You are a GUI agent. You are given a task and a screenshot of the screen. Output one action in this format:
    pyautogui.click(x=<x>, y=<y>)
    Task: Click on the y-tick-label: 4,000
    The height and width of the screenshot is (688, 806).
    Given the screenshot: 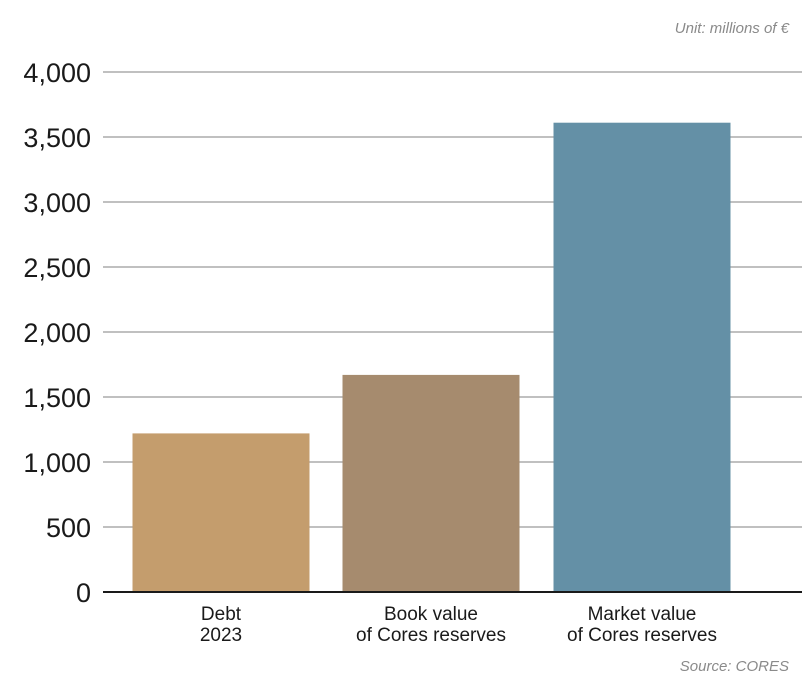 What is the action you would take?
    pyautogui.click(x=57, y=73)
    